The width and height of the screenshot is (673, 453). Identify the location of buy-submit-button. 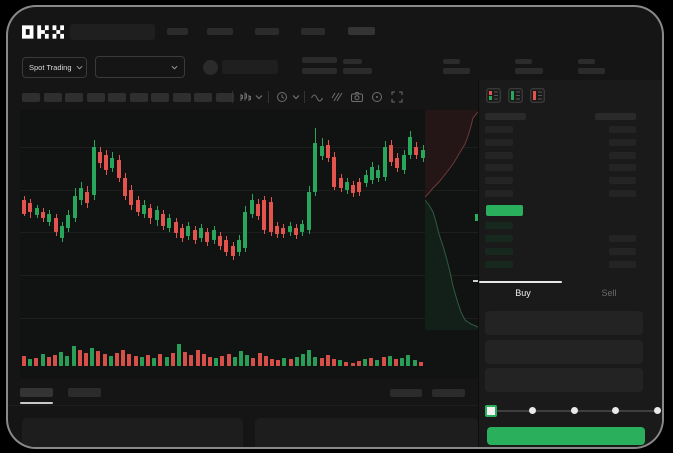
(566, 436).